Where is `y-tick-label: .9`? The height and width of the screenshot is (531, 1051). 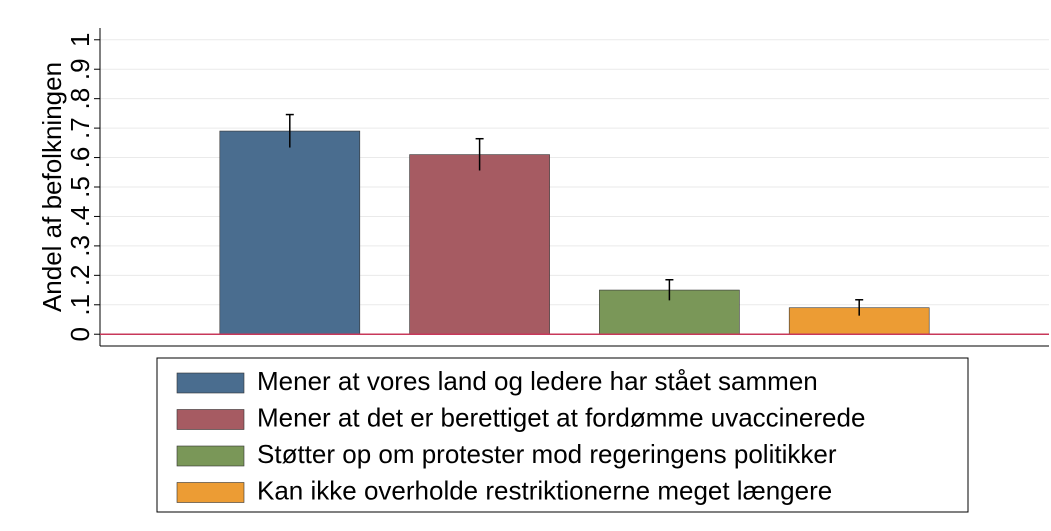
y-tick-label: .9 is located at coordinates (80, 69).